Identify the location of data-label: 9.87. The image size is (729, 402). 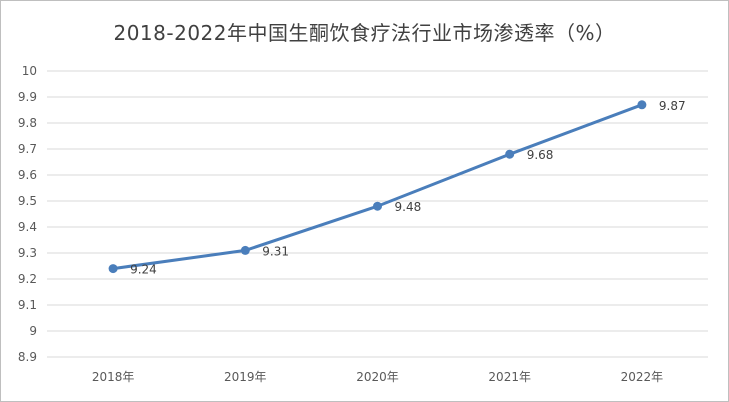
(672, 106).